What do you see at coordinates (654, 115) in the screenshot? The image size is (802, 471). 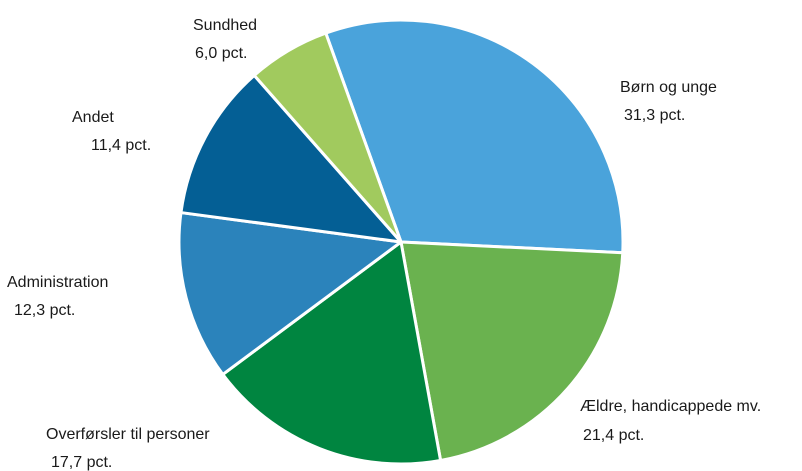 I see `label-boern-og-unge-value: 31,3 pct.` at bounding box center [654, 115].